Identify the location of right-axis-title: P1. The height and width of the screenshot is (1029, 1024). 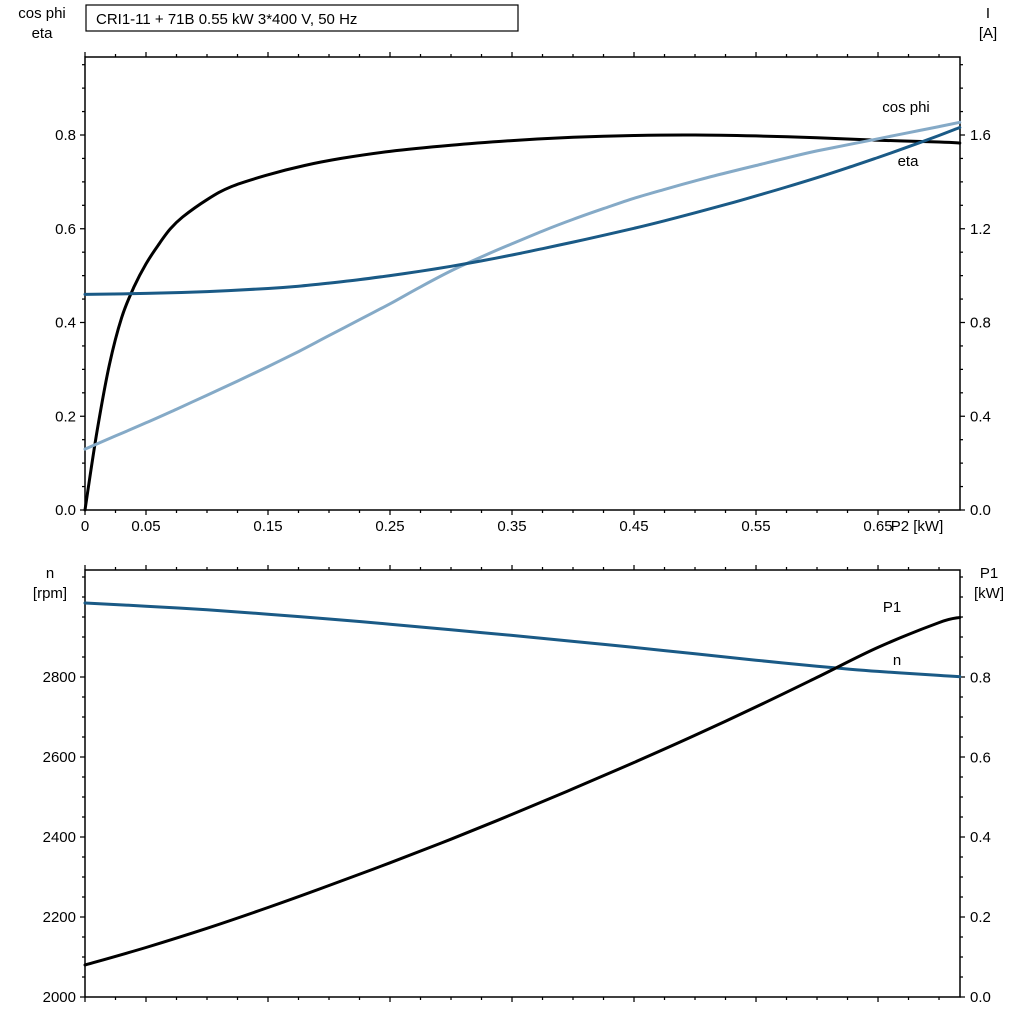
(989, 573).